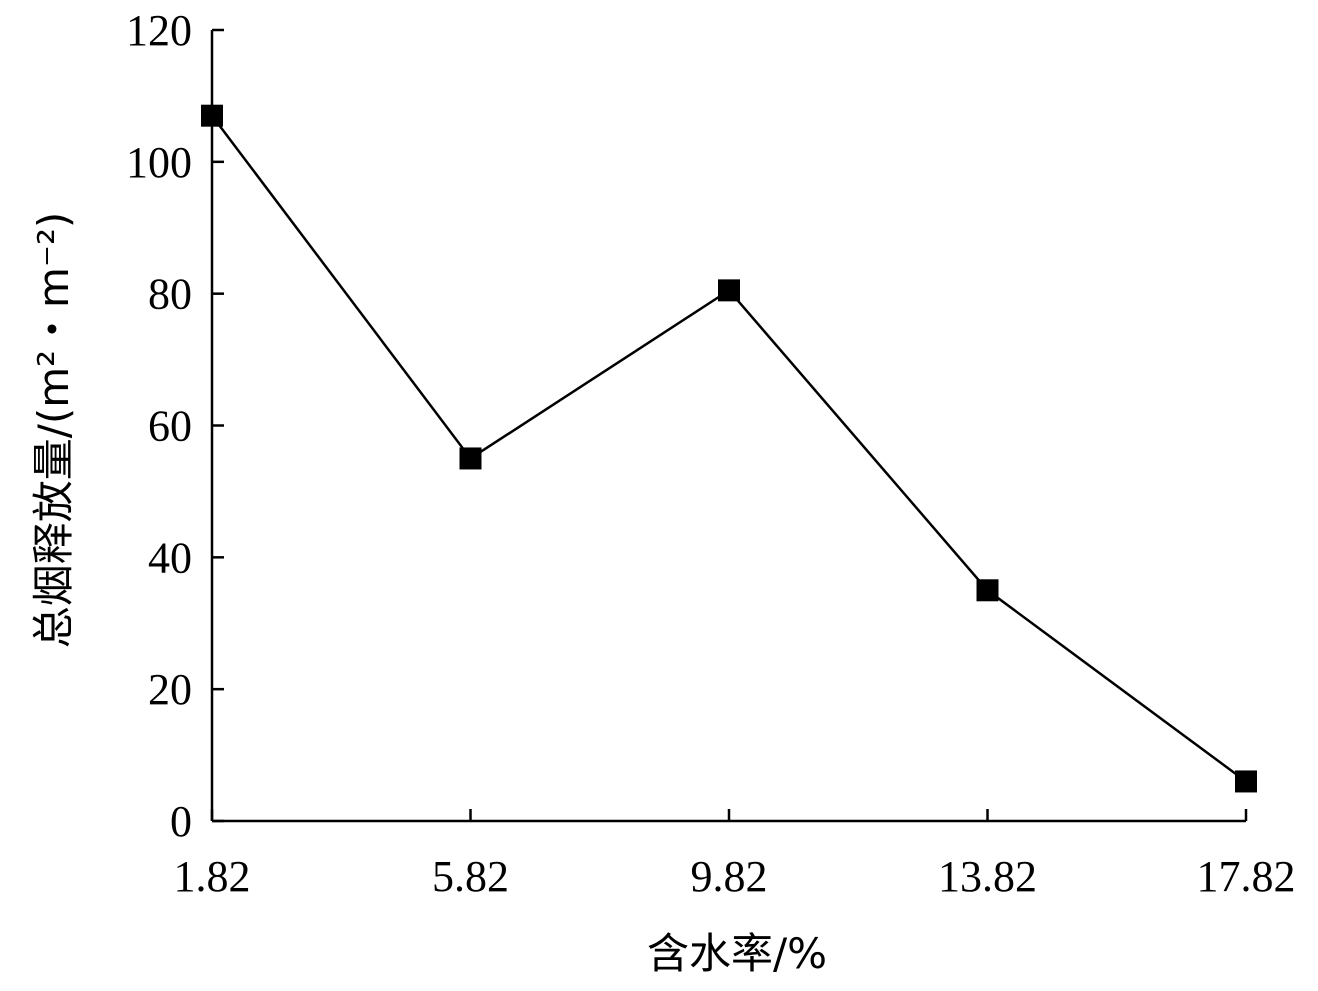 The image size is (1318, 991). Describe the element at coordinates (729, 876) in the screenshot. I see `x-tick-label: 9.82` at that location.